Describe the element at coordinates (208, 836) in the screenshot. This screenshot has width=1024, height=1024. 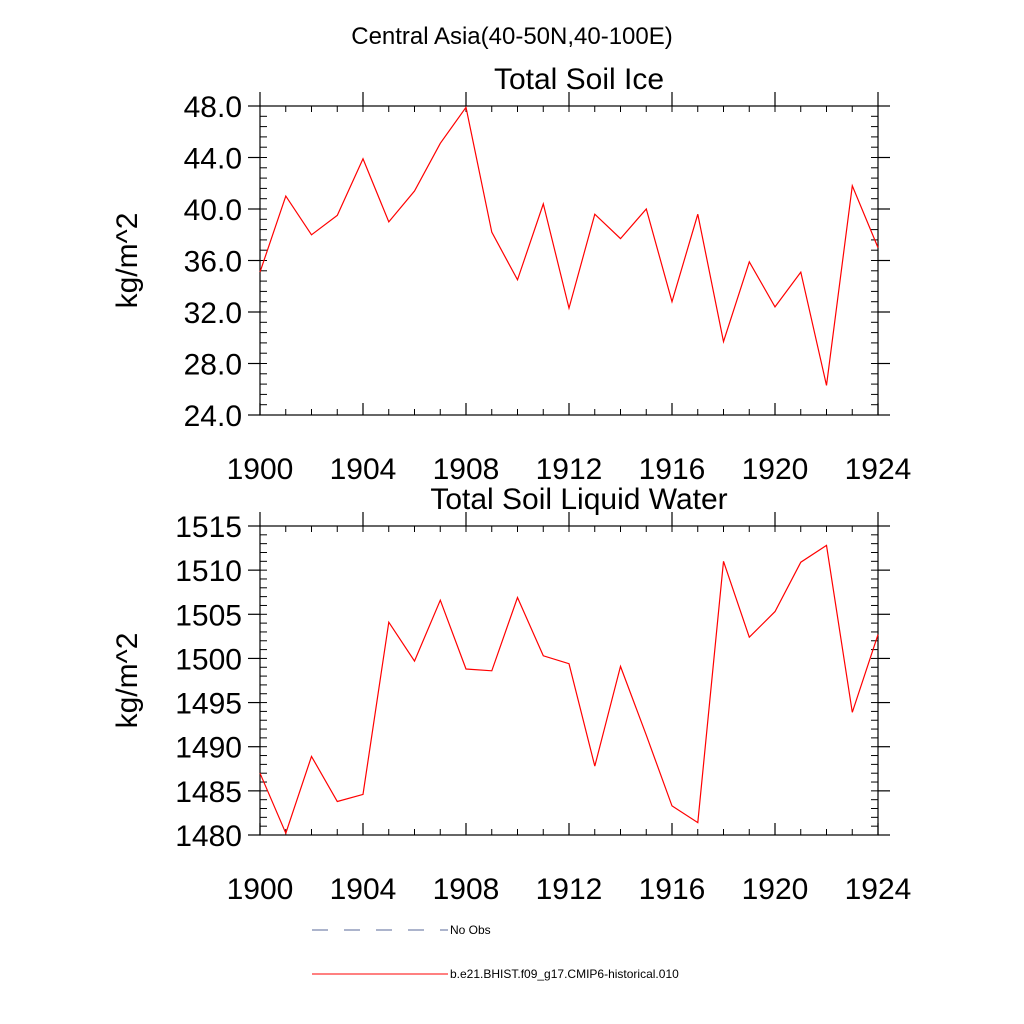
I see `y-tick-label: 1480` at that location.